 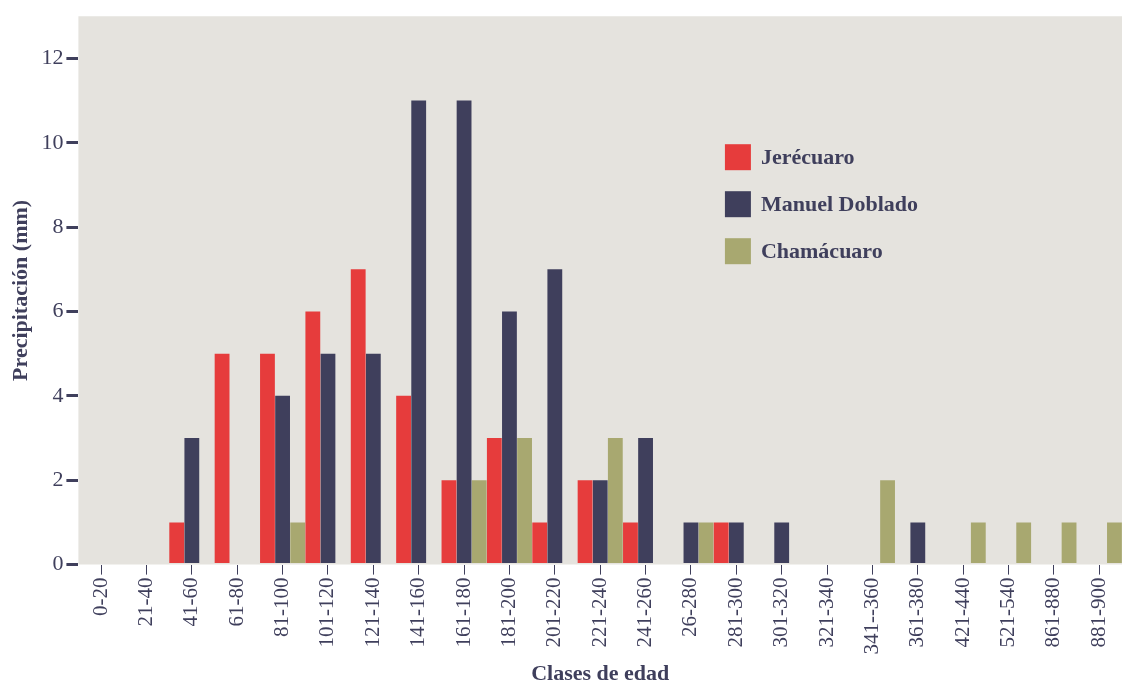 What do you see at coordinates (689, 607) in the screenshot?
I see `x-tick-label: 26-280` at bounding box center [689, 607].